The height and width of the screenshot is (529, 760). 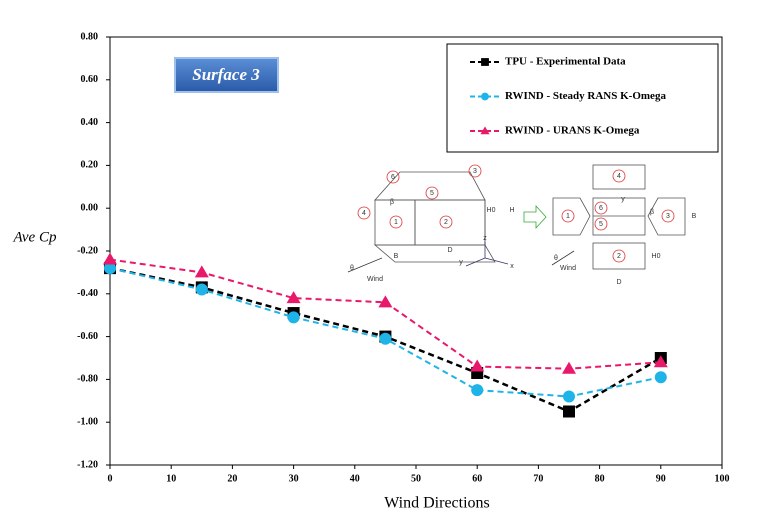 I want to click on annotation: Surface 3, so click(x=226, y=74).